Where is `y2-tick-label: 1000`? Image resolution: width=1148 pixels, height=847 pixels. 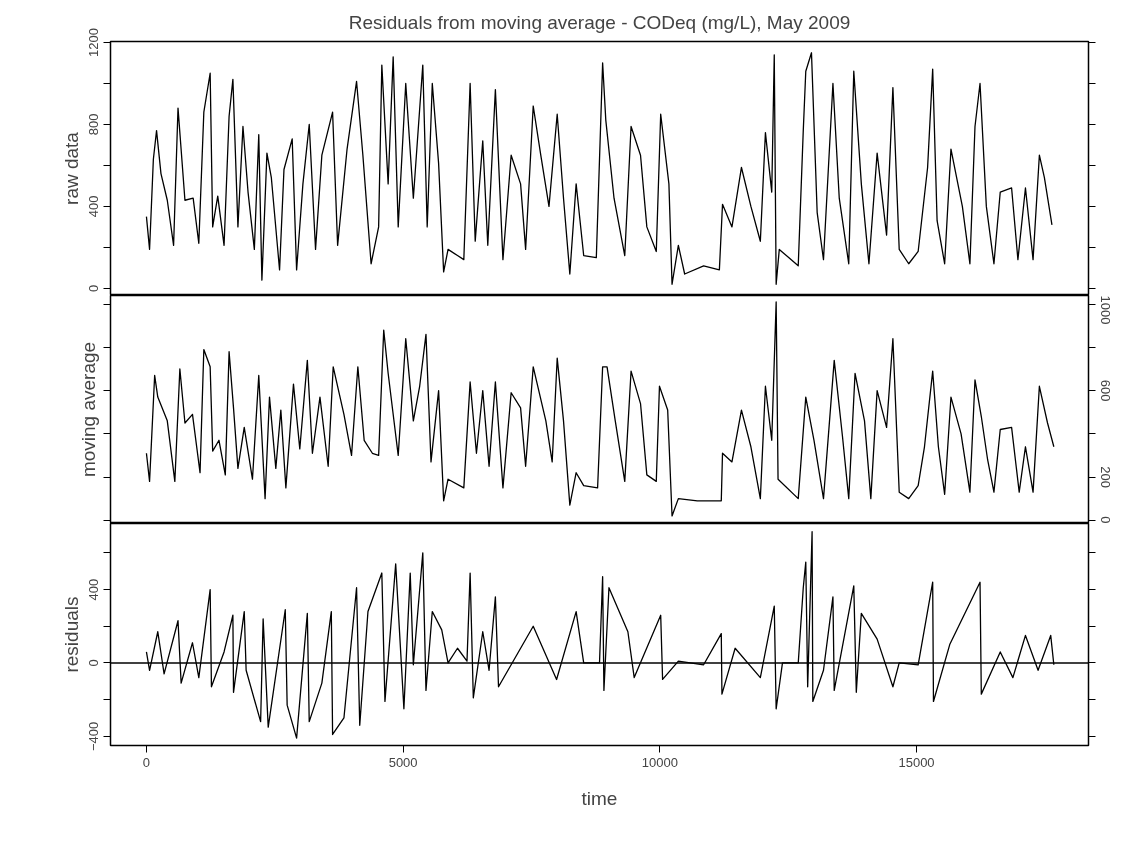 y2-tick-label: 1000 is located at coordinates (1105, 310).